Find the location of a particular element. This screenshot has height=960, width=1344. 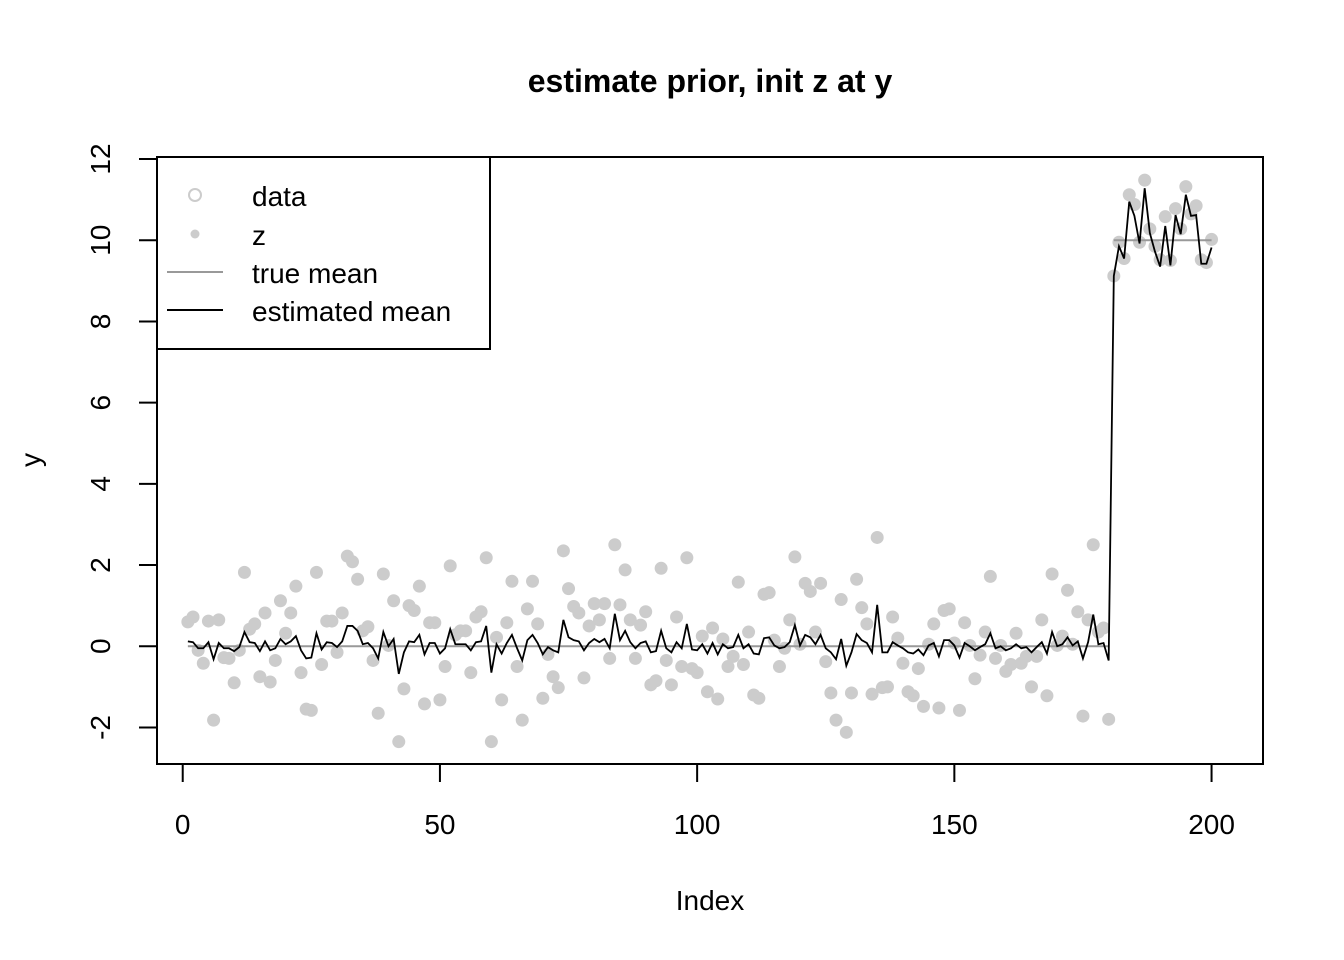

y-tick-label: 10 is located at coordinates (100, 240).